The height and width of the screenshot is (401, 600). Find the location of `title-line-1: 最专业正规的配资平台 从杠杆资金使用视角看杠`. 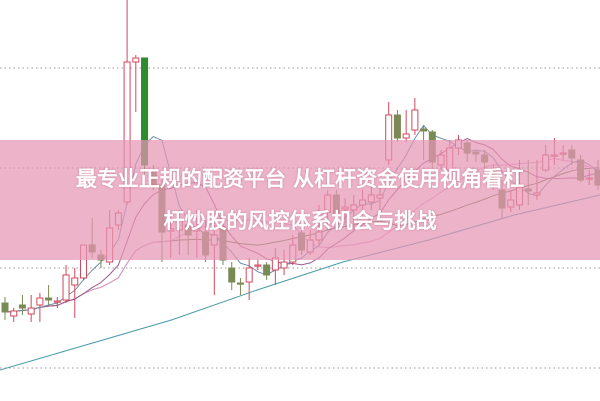

title-line-1: 最专业正规的配资平台 从杠杆资金使用视角看杠 is located at coordinates (300, 179).